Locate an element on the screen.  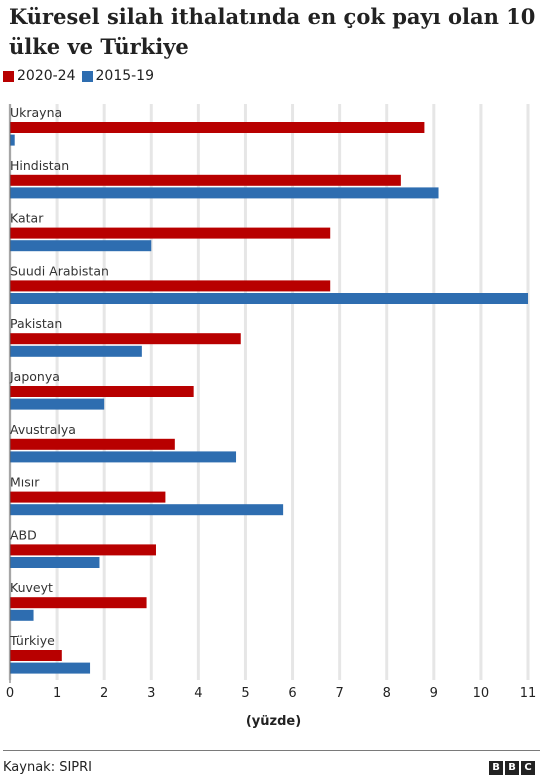
category-label: Pakistan is located at coordinates (36, 323).